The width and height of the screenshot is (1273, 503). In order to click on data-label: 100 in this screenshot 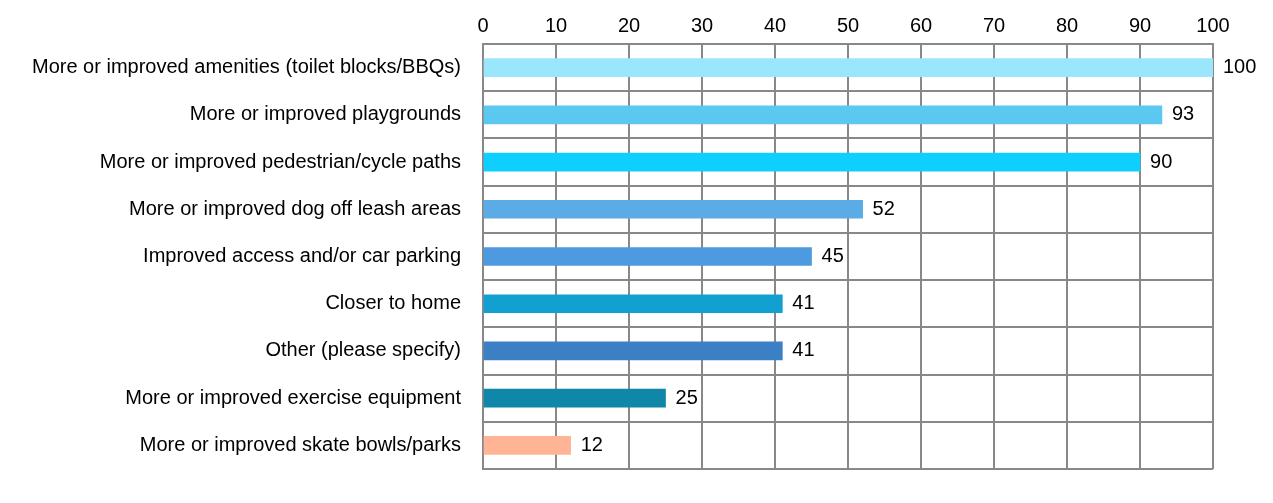, I will do `click(1240, 66)`.